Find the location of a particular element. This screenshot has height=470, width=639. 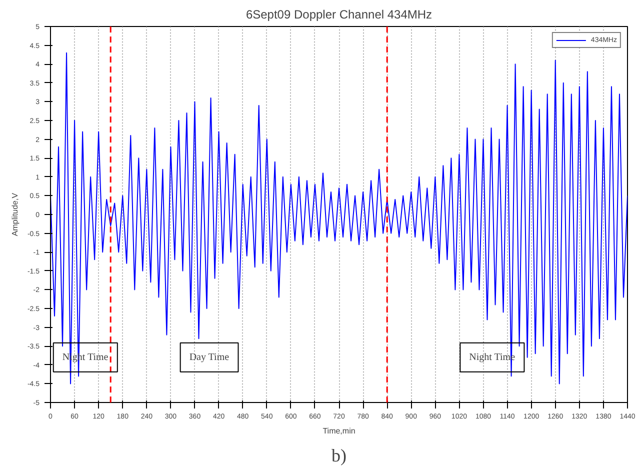

x-axis-title: Time,min is located at coordinates (339, 431).